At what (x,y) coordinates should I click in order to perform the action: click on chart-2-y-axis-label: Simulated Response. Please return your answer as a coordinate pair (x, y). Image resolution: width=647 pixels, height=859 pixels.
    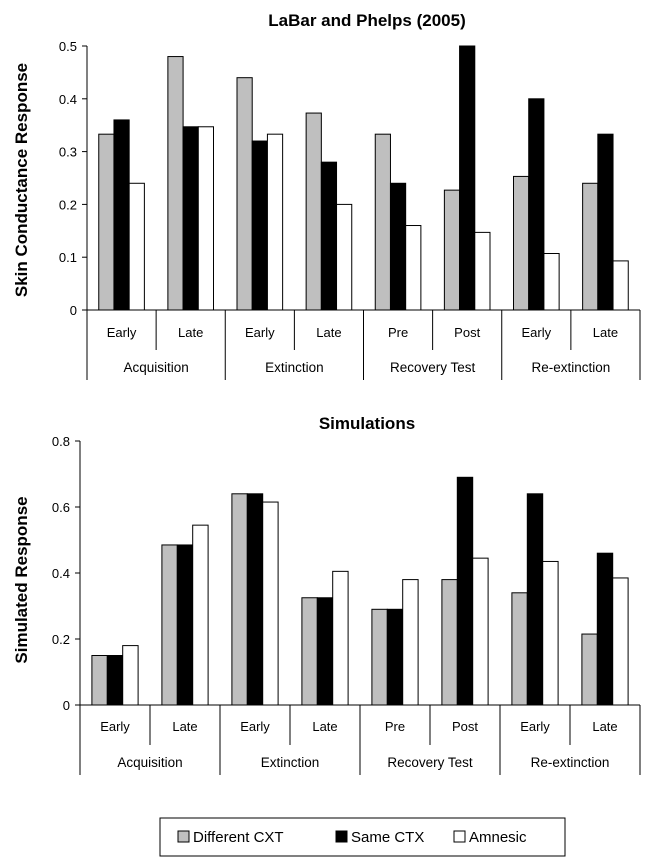
    Looking at the image, I should click on (21, 579).